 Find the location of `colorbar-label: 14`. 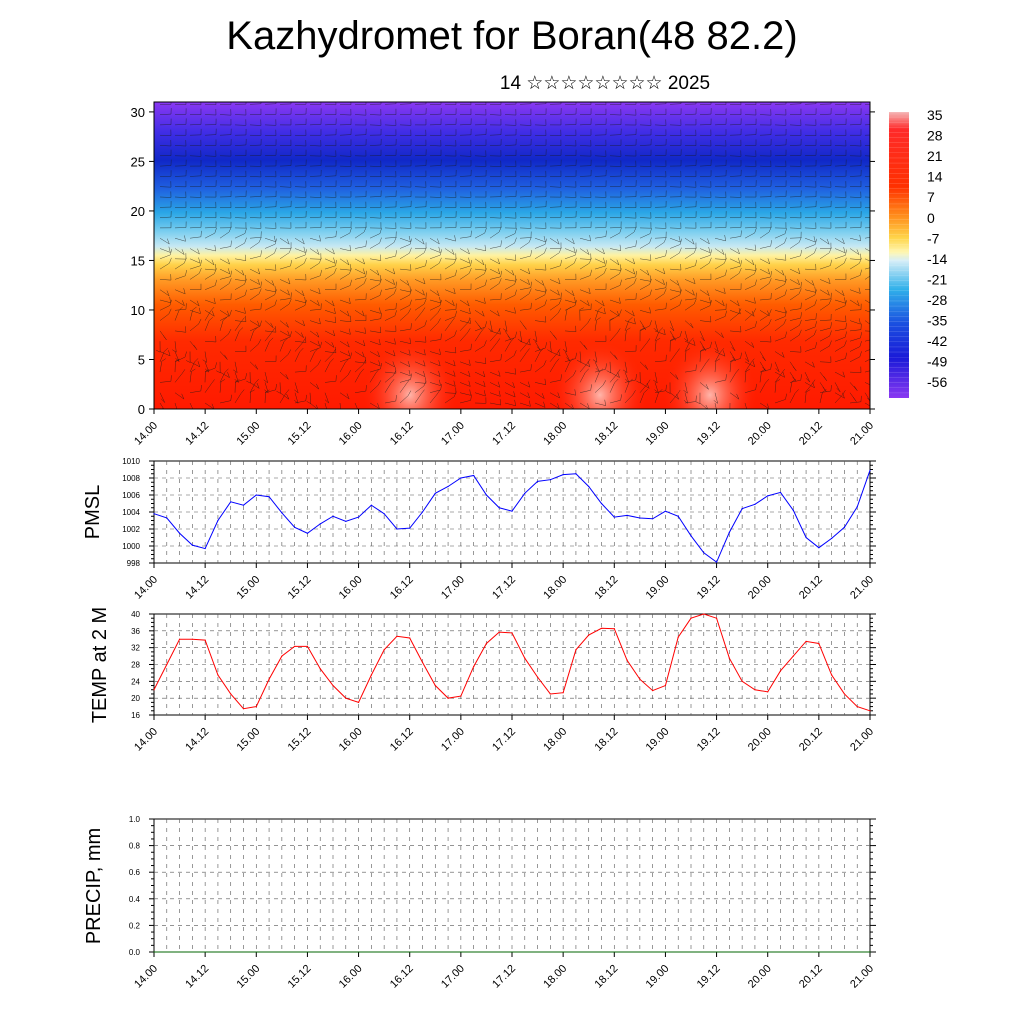

colorbar-label: 14 is located at coordinates (935, 177).